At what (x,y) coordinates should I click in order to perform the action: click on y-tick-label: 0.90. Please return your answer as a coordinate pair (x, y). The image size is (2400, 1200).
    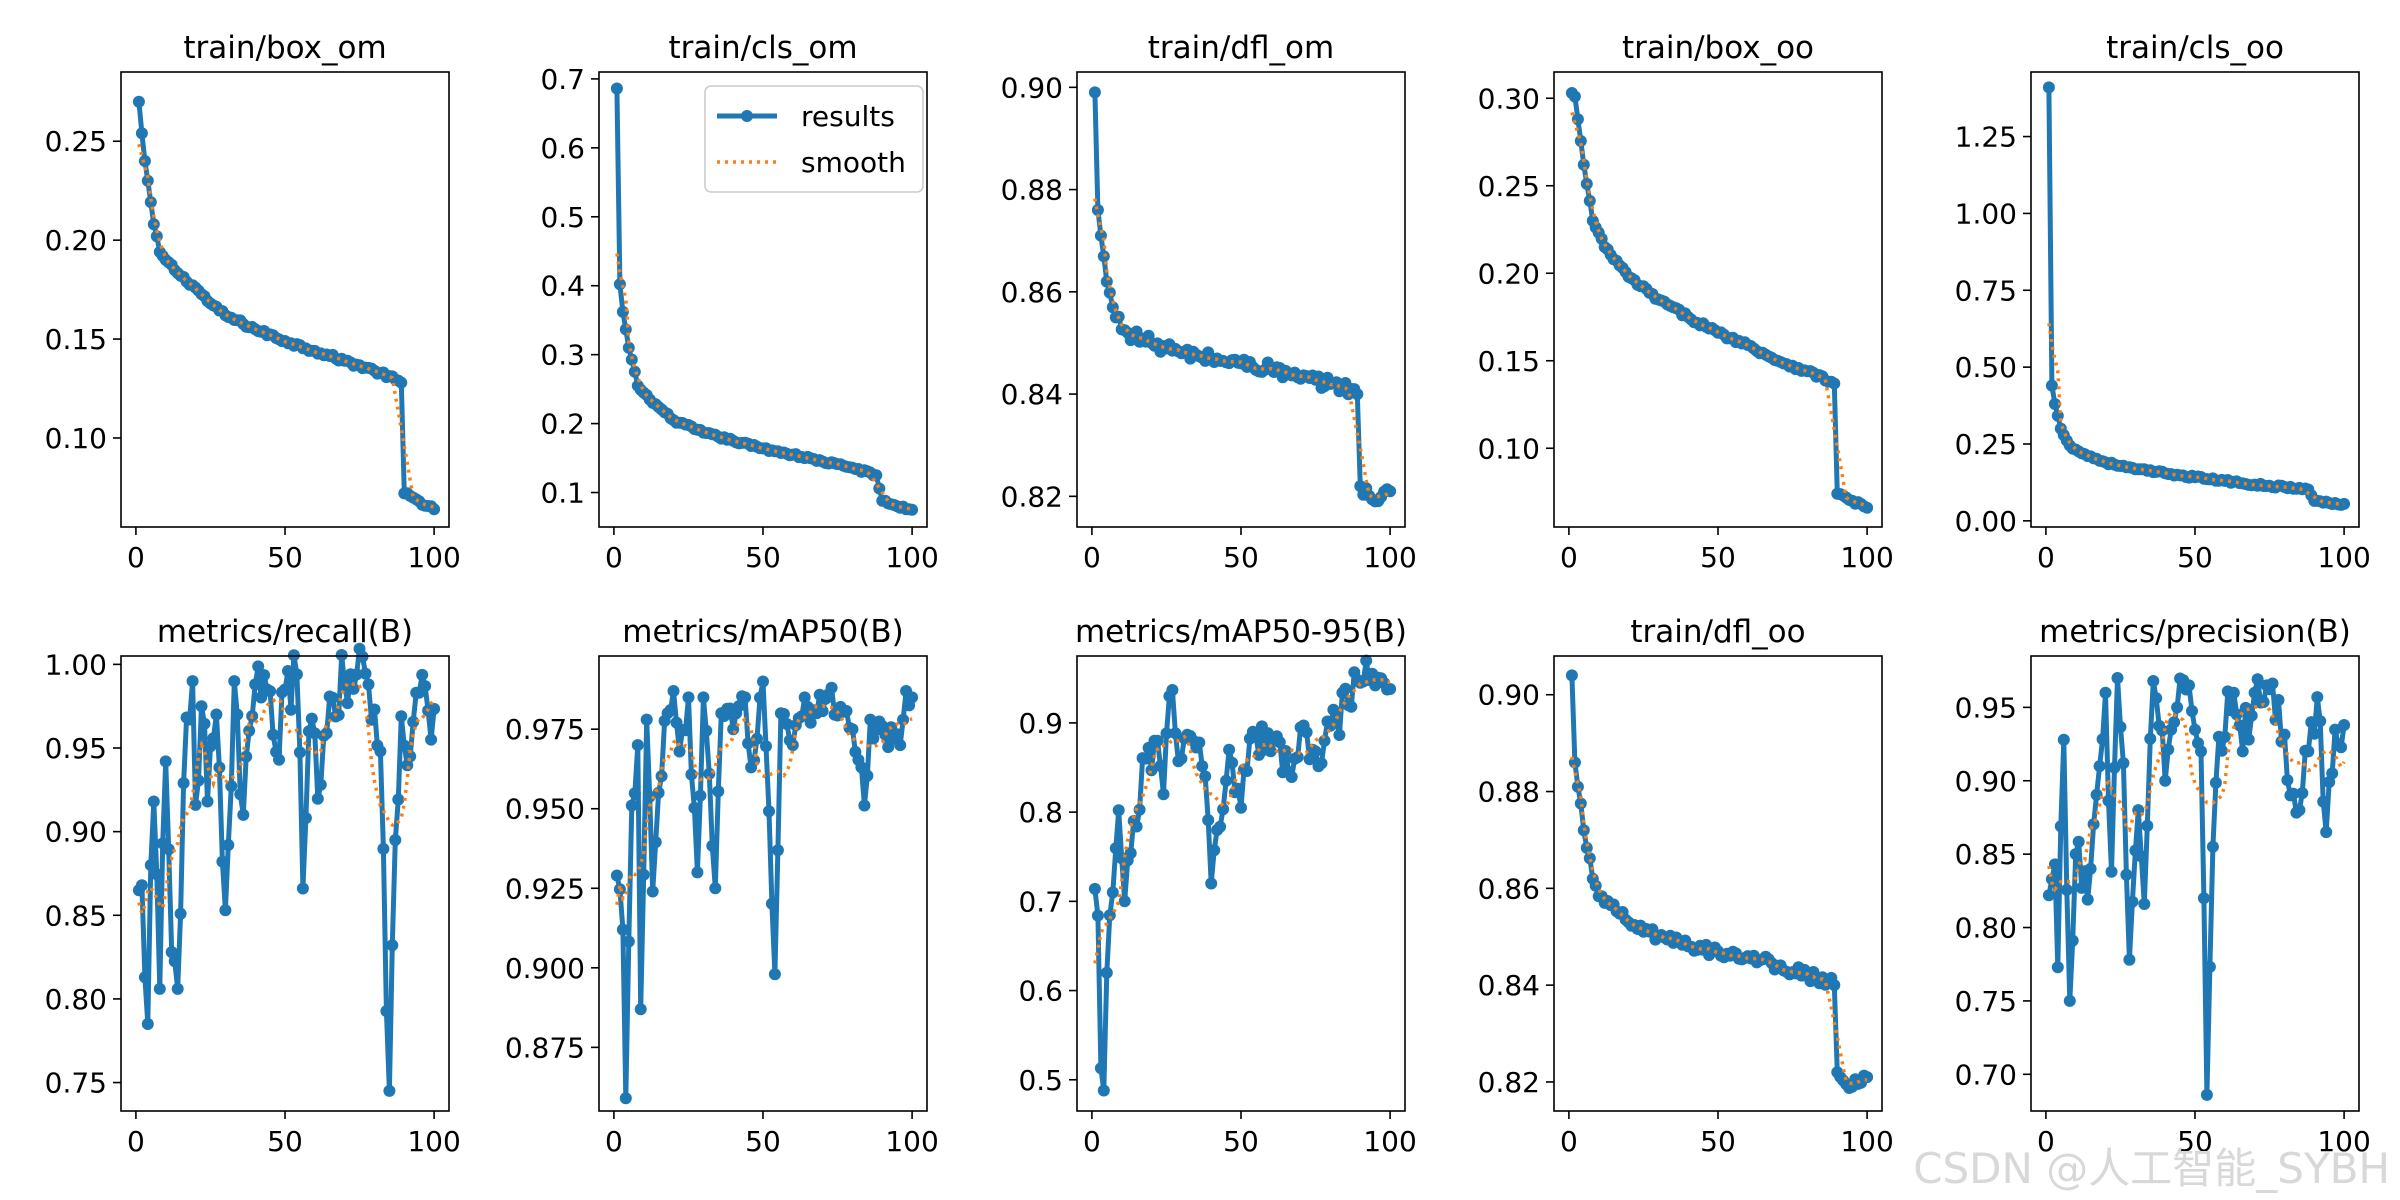
    Looking at the image, I should click on (1986, 781).